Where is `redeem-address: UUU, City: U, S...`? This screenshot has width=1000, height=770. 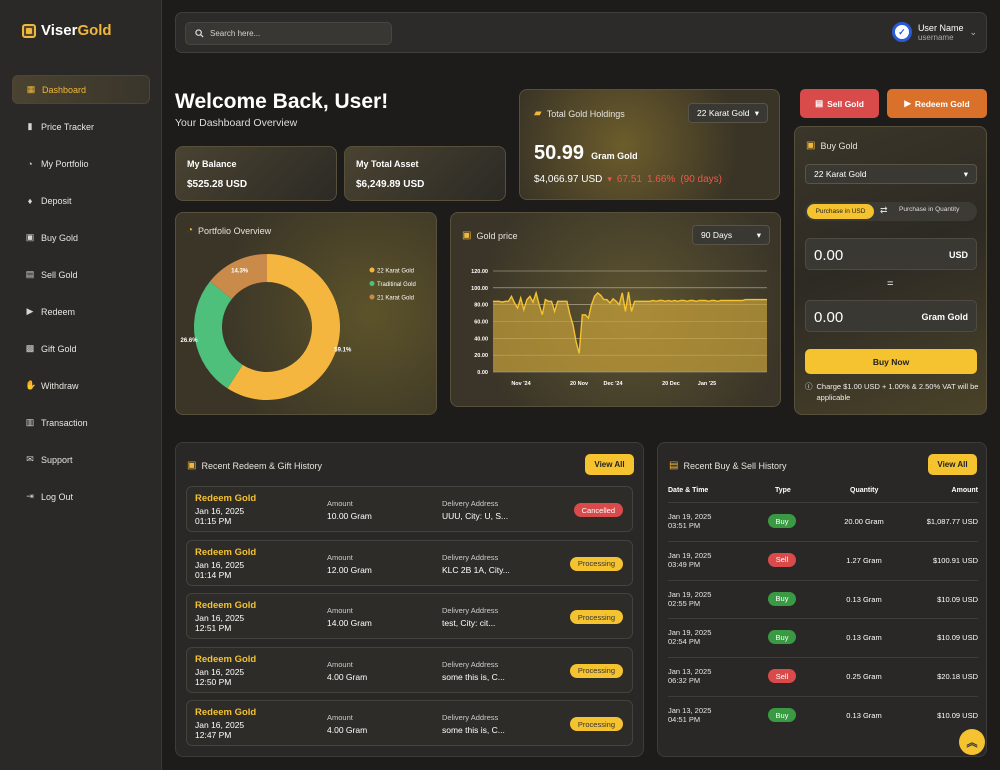
redeem-address: UUU, City: U, S... is located at coordinates (475, 516).